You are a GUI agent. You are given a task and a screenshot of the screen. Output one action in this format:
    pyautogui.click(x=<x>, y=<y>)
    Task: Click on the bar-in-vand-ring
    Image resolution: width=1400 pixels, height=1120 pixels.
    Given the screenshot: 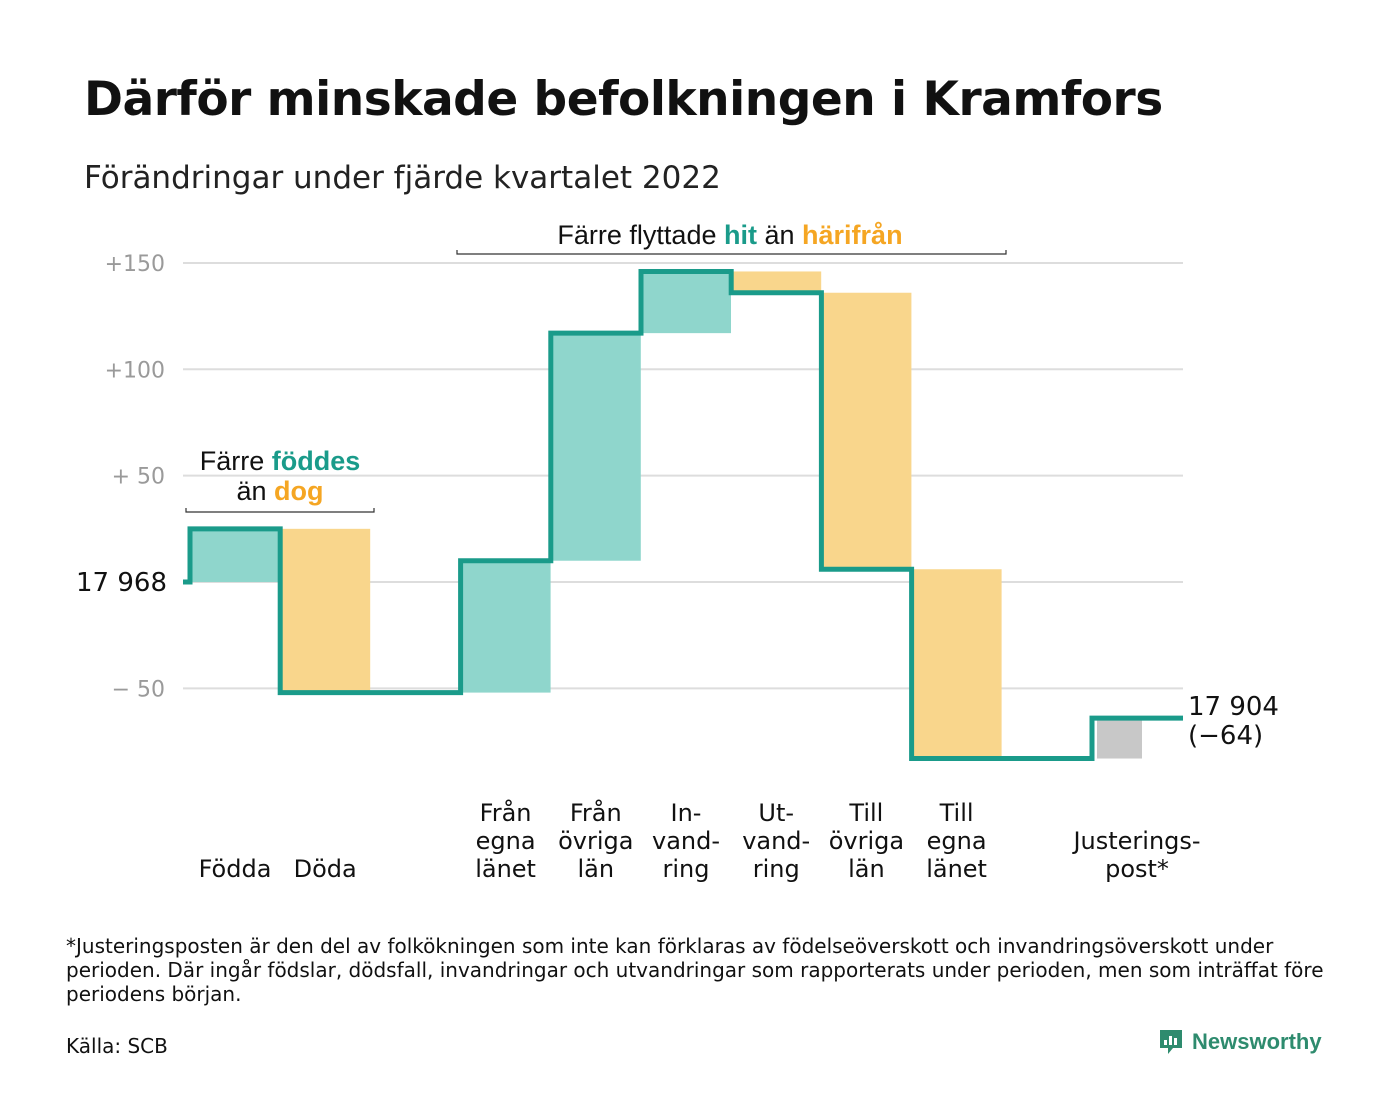 What is the action you would take?
    pyautogui.click(x=686, y=302)
    